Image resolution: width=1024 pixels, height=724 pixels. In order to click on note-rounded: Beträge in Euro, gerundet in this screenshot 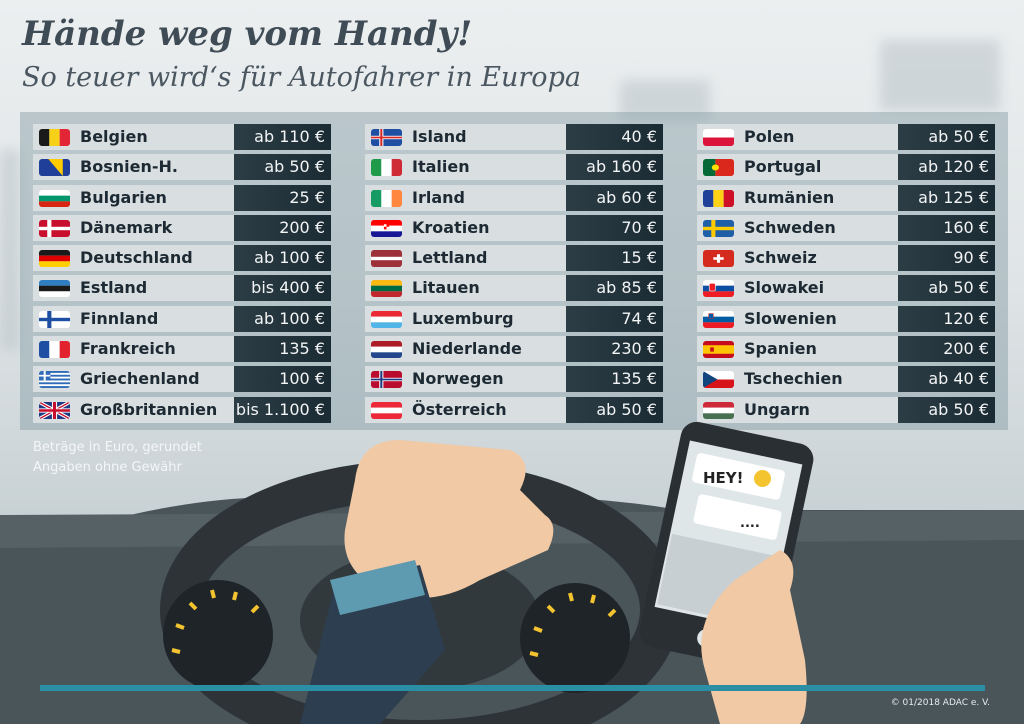, I will do `click(117, 447)`.